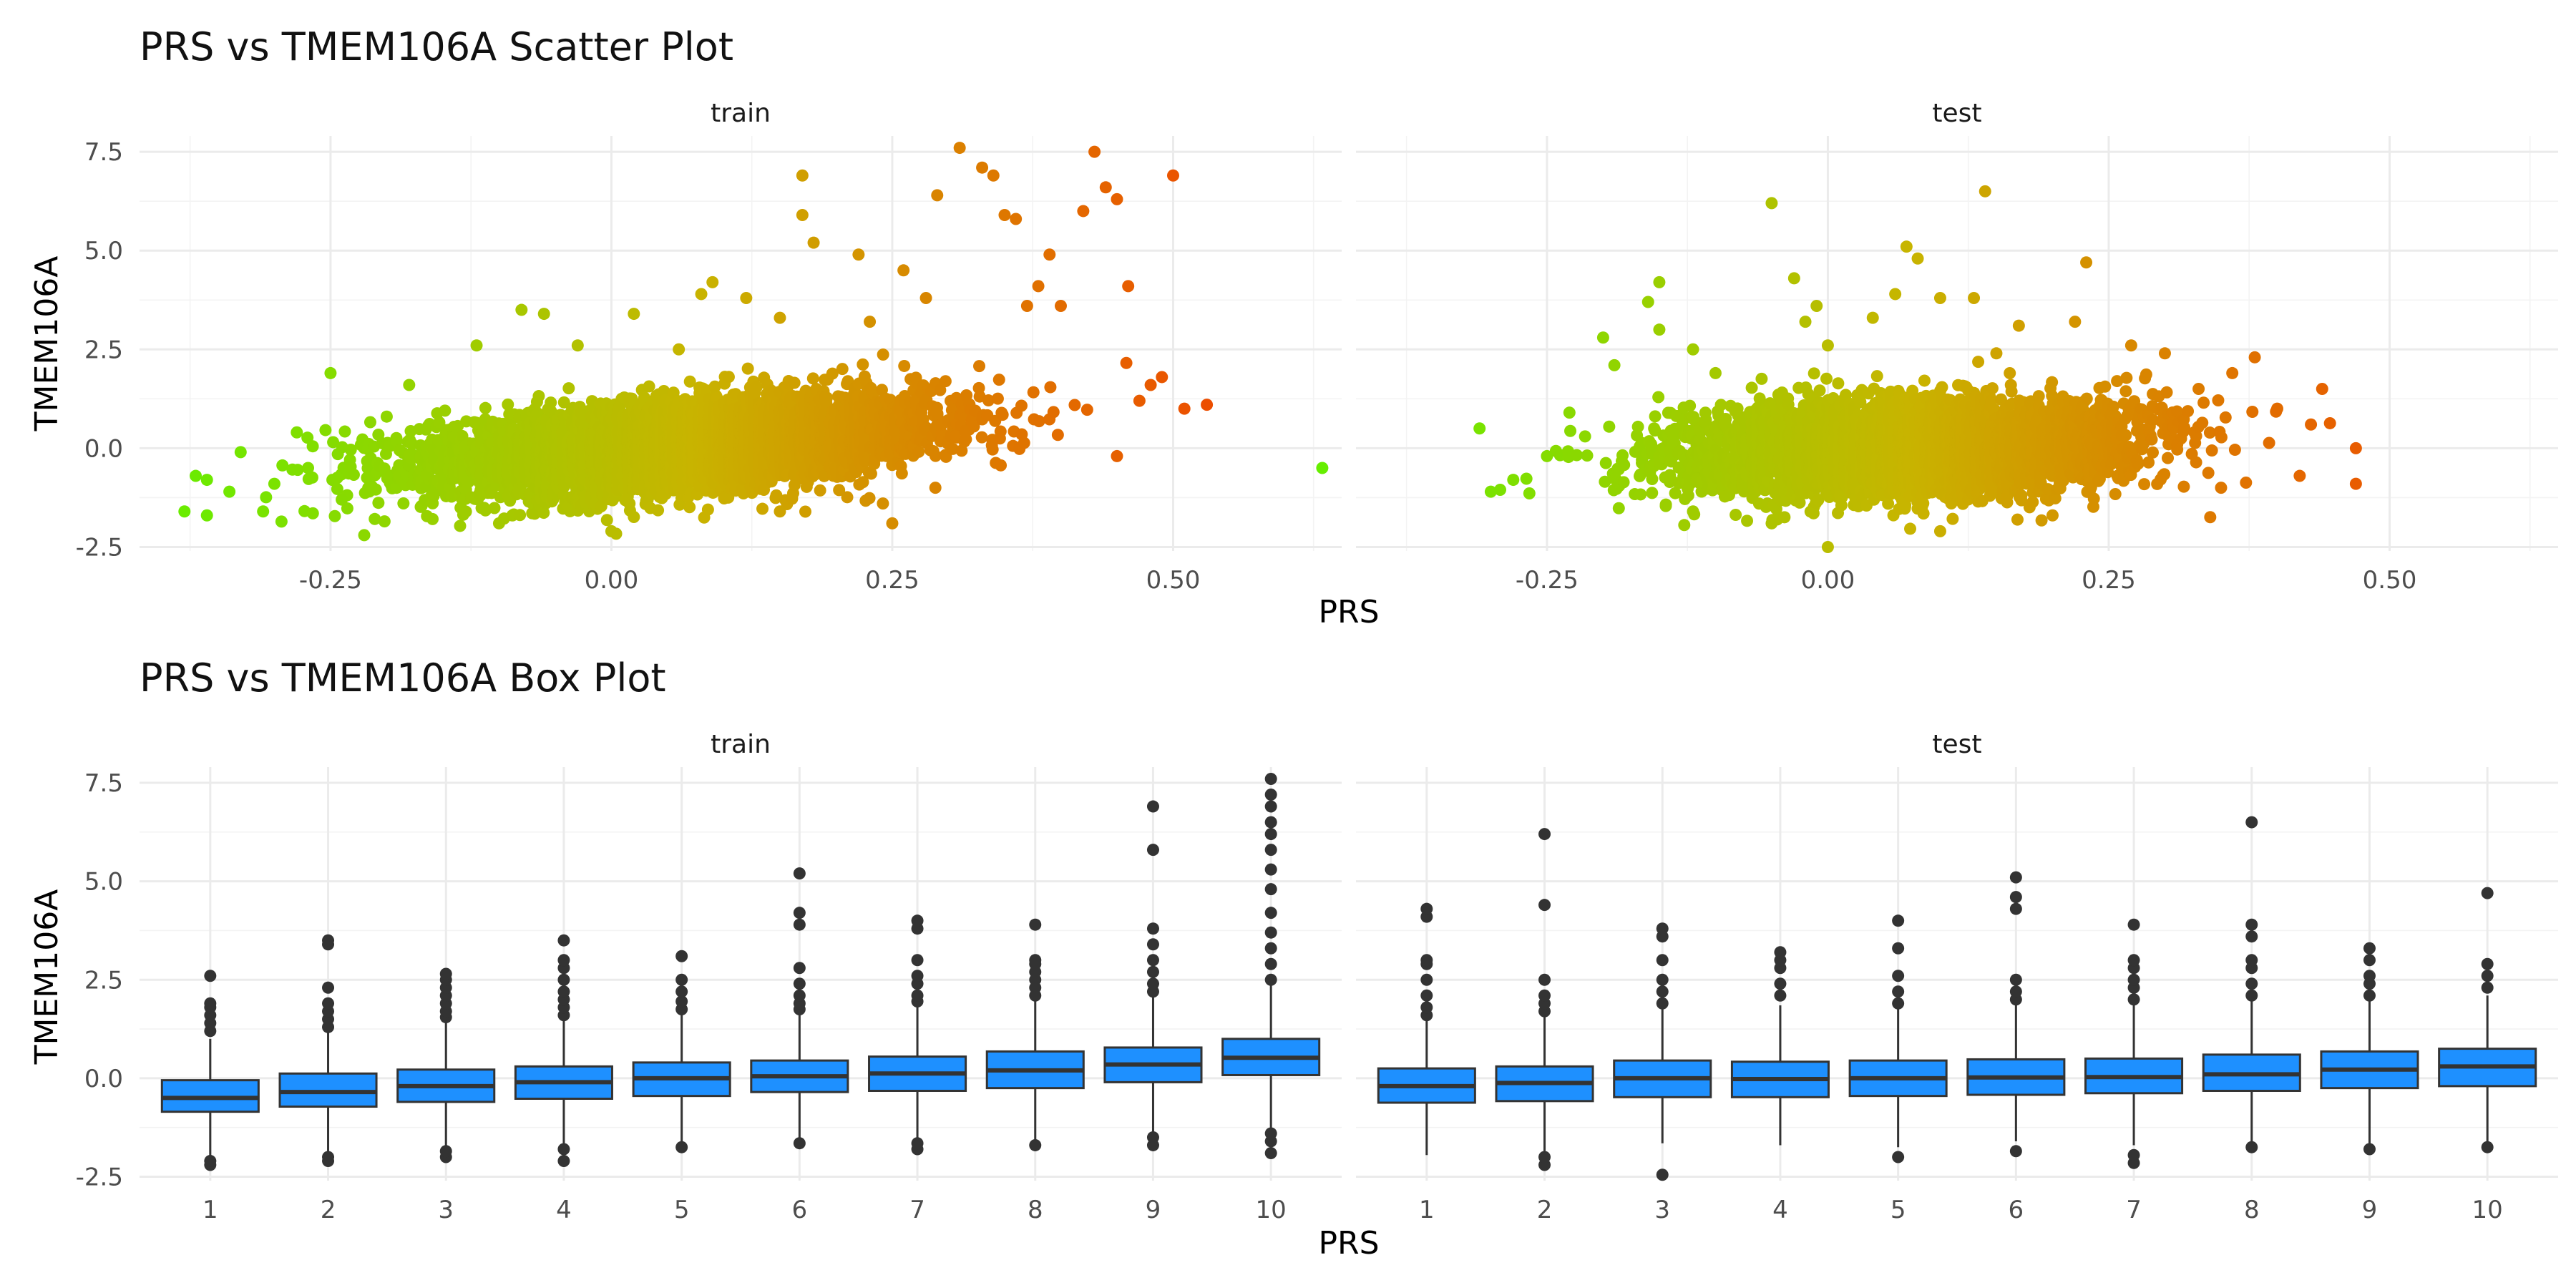 The height and width of the screenshot is (1288, 2576). What do you see at coordinates (1173, 580) in the screenshot?
I see `x-tick-label: 0.50` at bounding box center [1173, 580].